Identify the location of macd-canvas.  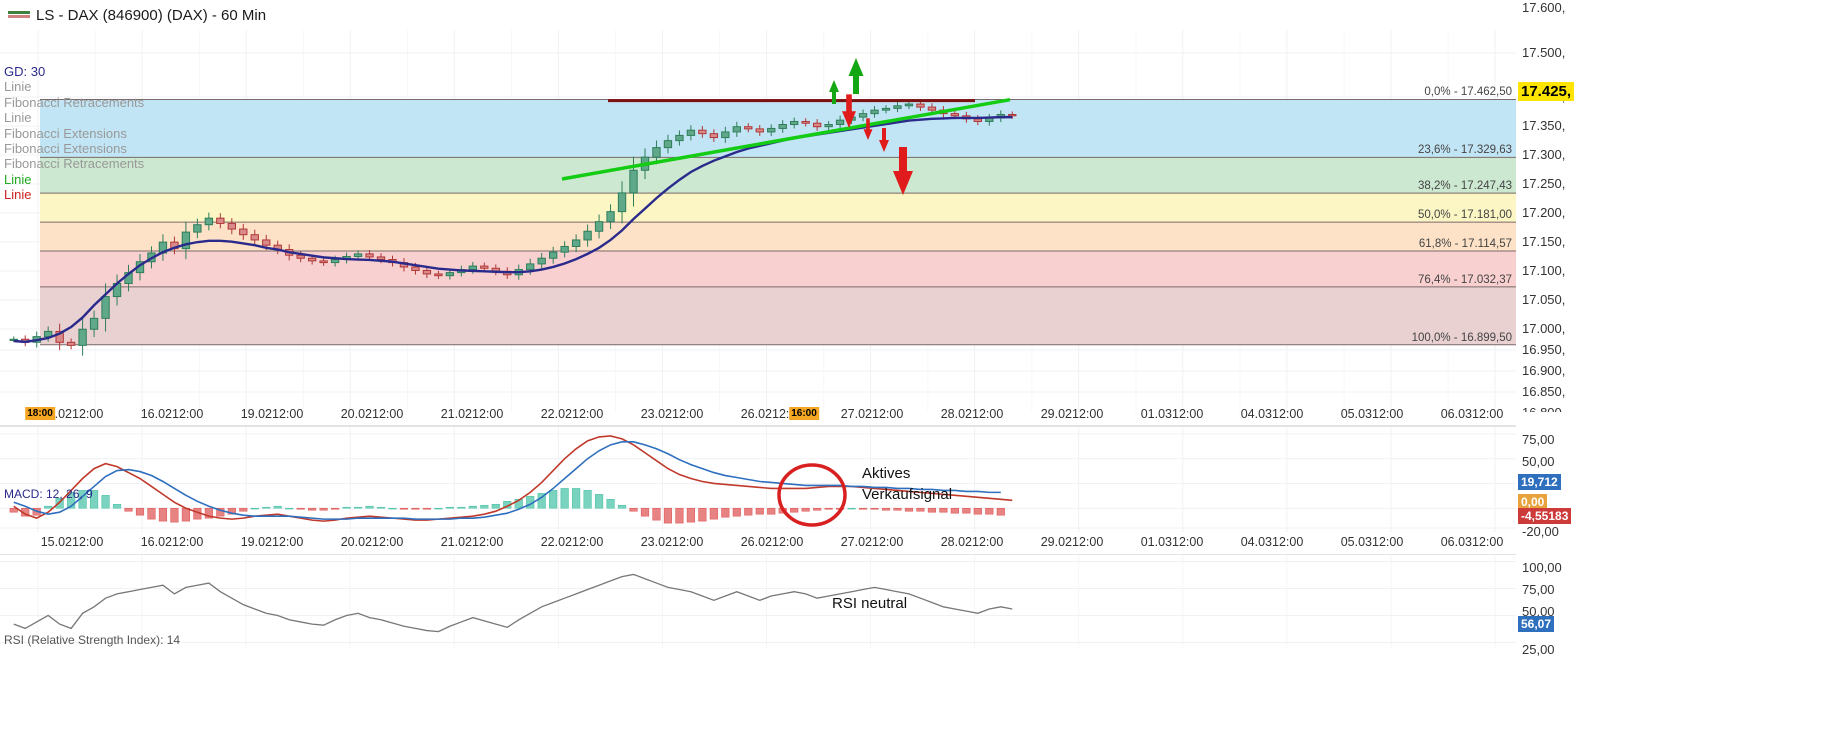
(758, 479).